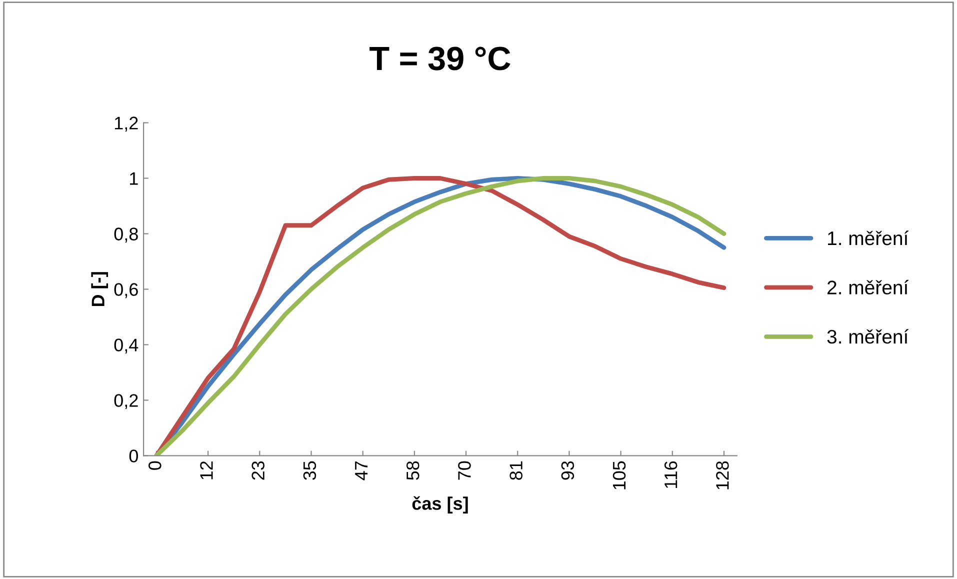  Describe the element at coordinates (671, 474) in the screenshot. I see `x-tick-label: 116` at that location.